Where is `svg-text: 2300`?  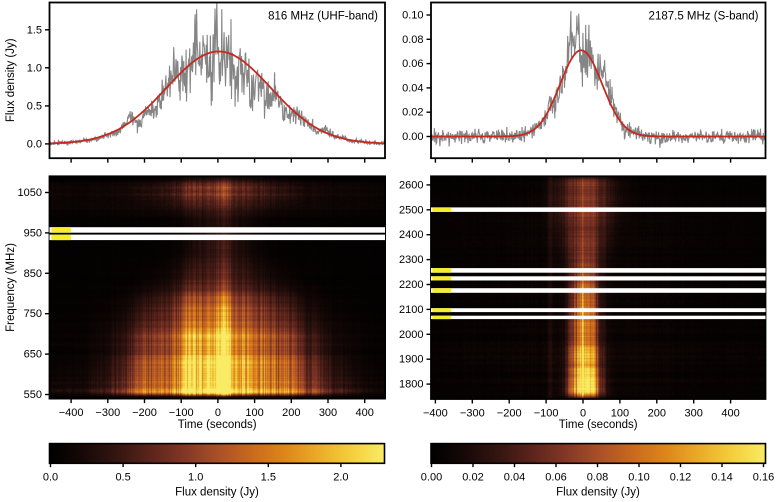 svg-text: 2300 is located at coordinates (411, 260).